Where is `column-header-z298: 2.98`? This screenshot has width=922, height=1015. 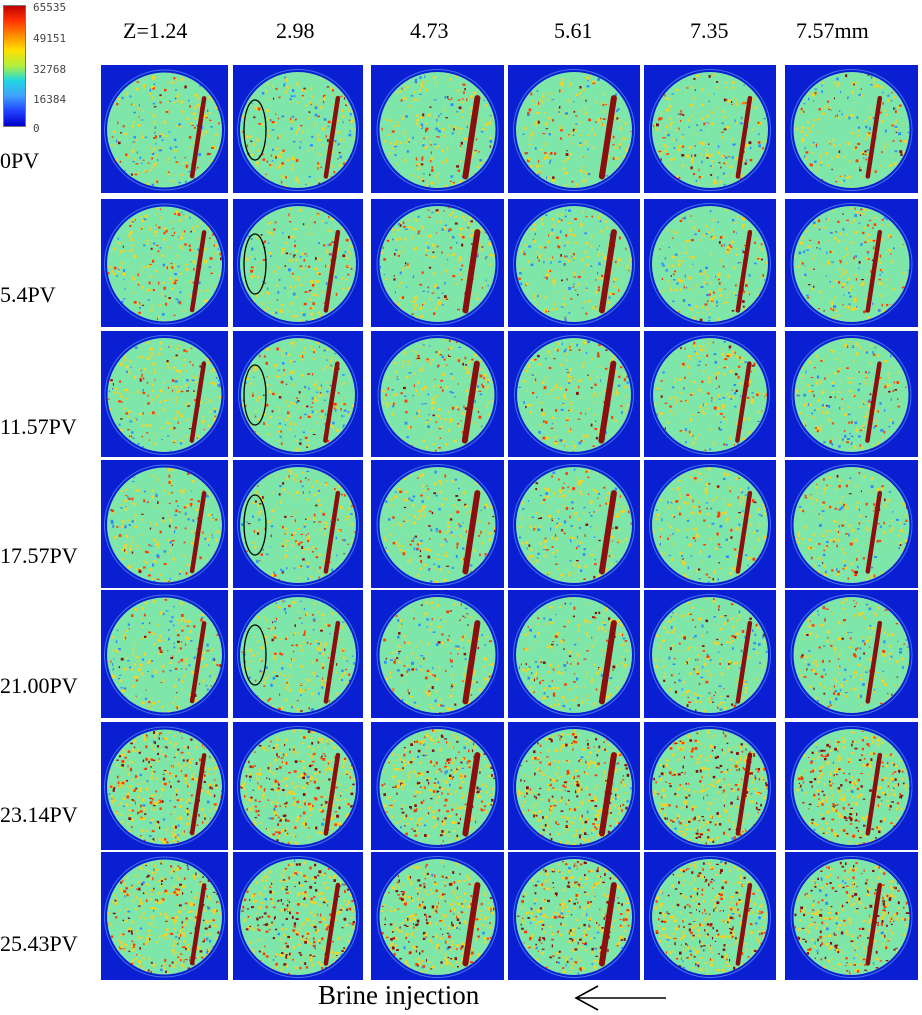 column-header-z298: 2.98 is located at coordinates (295, 30).